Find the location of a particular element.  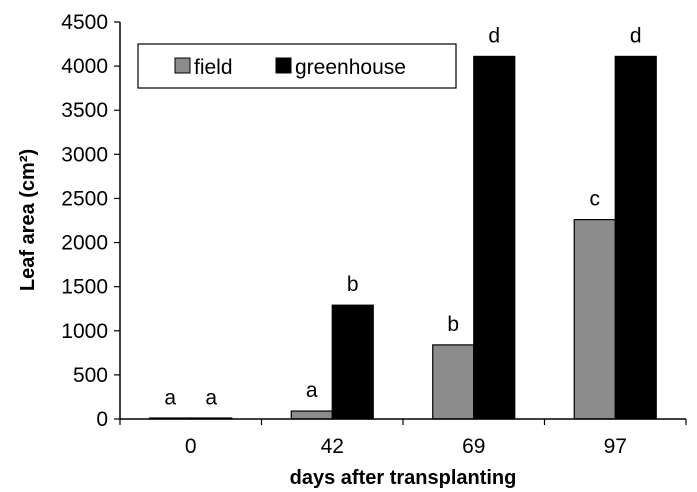

y-tick-label: 0 is located at coordinates (102, 419).